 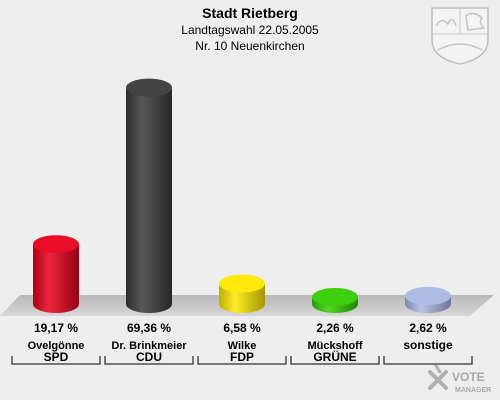 I want to click on bar-spd, so click(x=56, y=274).